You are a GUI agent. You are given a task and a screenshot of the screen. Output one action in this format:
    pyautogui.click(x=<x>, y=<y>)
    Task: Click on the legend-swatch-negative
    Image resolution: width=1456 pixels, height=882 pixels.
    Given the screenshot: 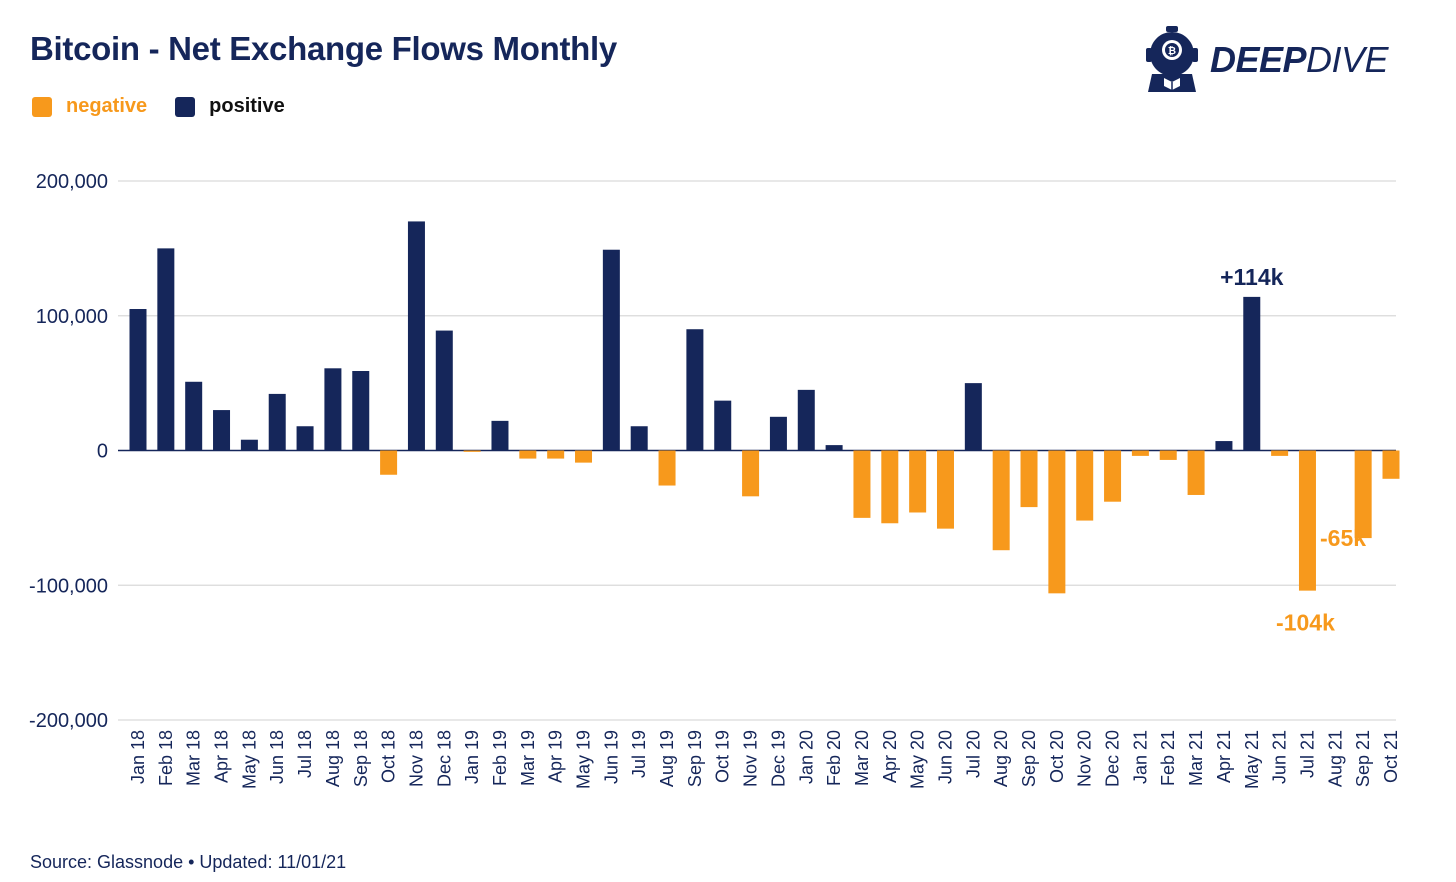 What is the action you would take?
    pyautogui.click(x=42, y=106)
    